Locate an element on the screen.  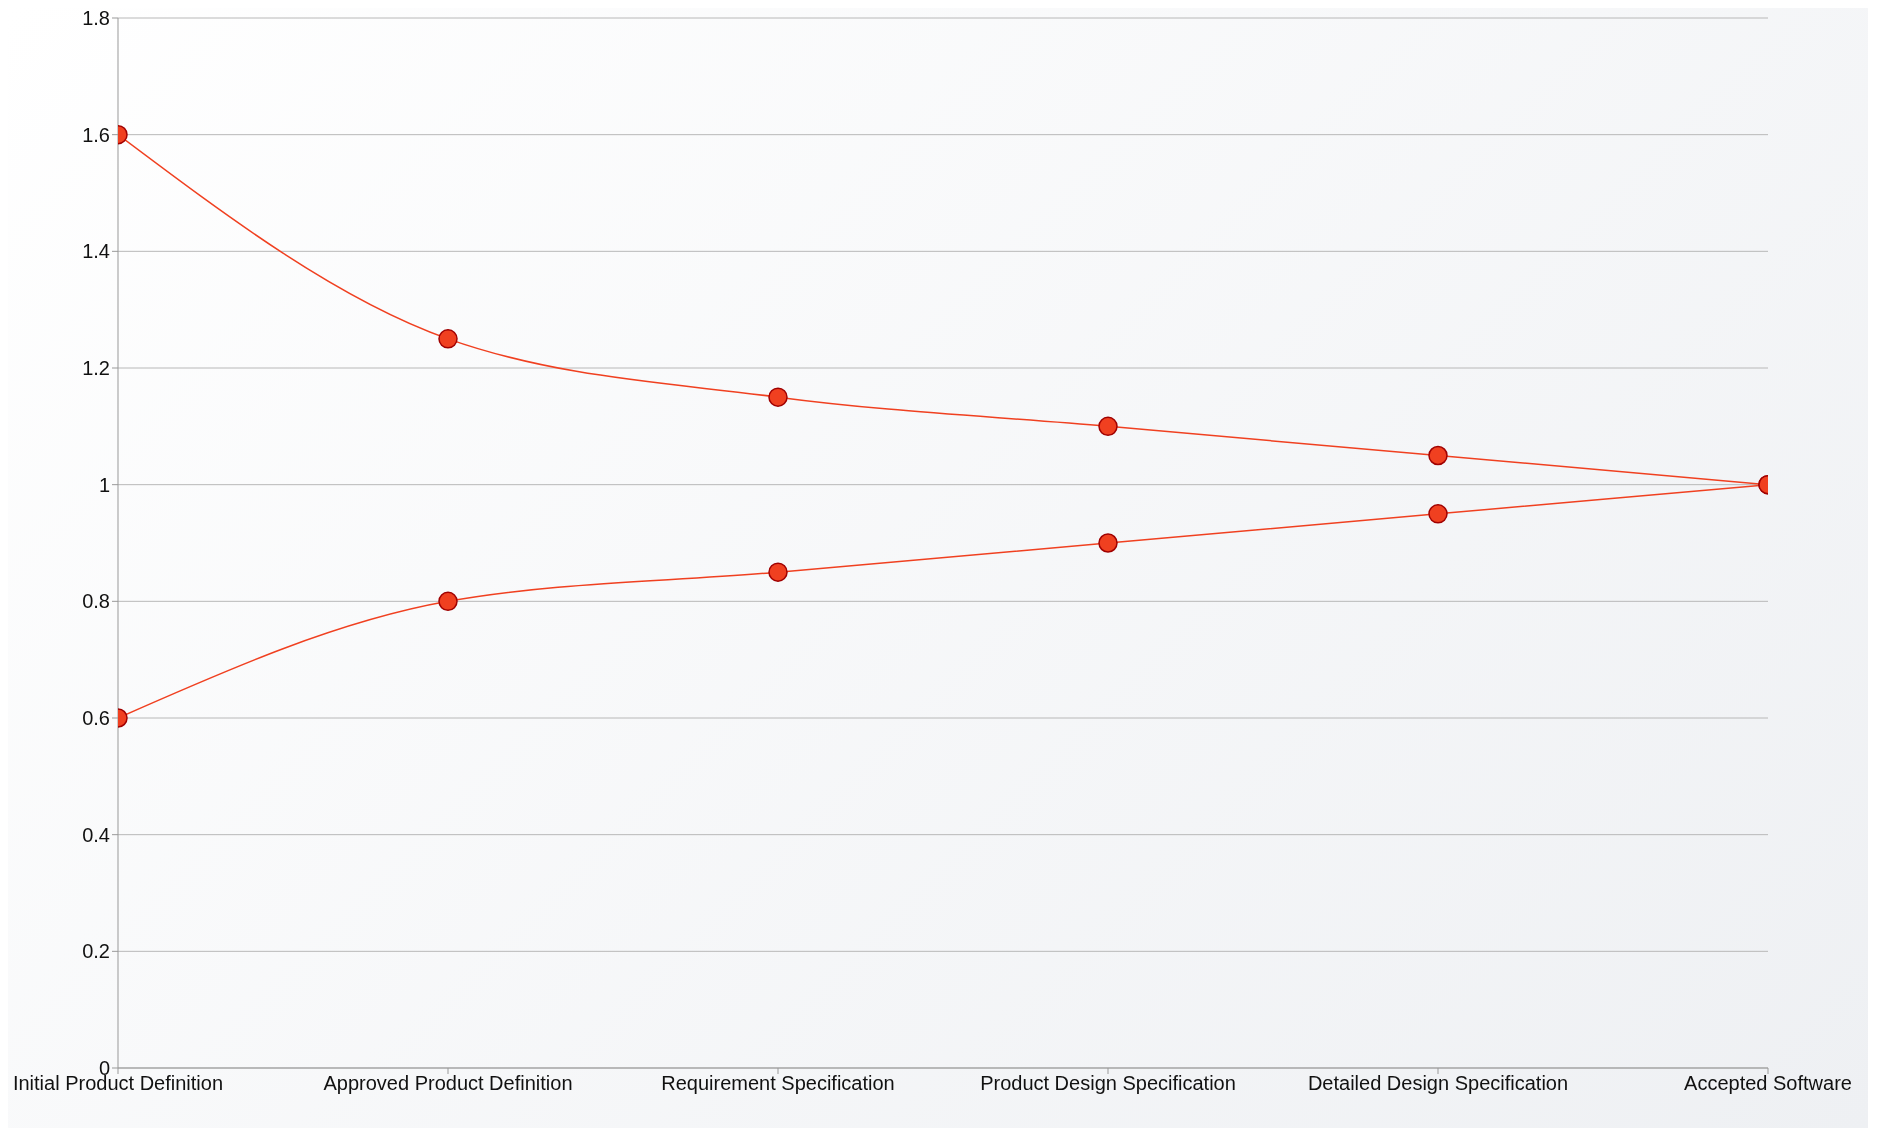
y-tick-label: 1 is located at coordinates (104, 484).